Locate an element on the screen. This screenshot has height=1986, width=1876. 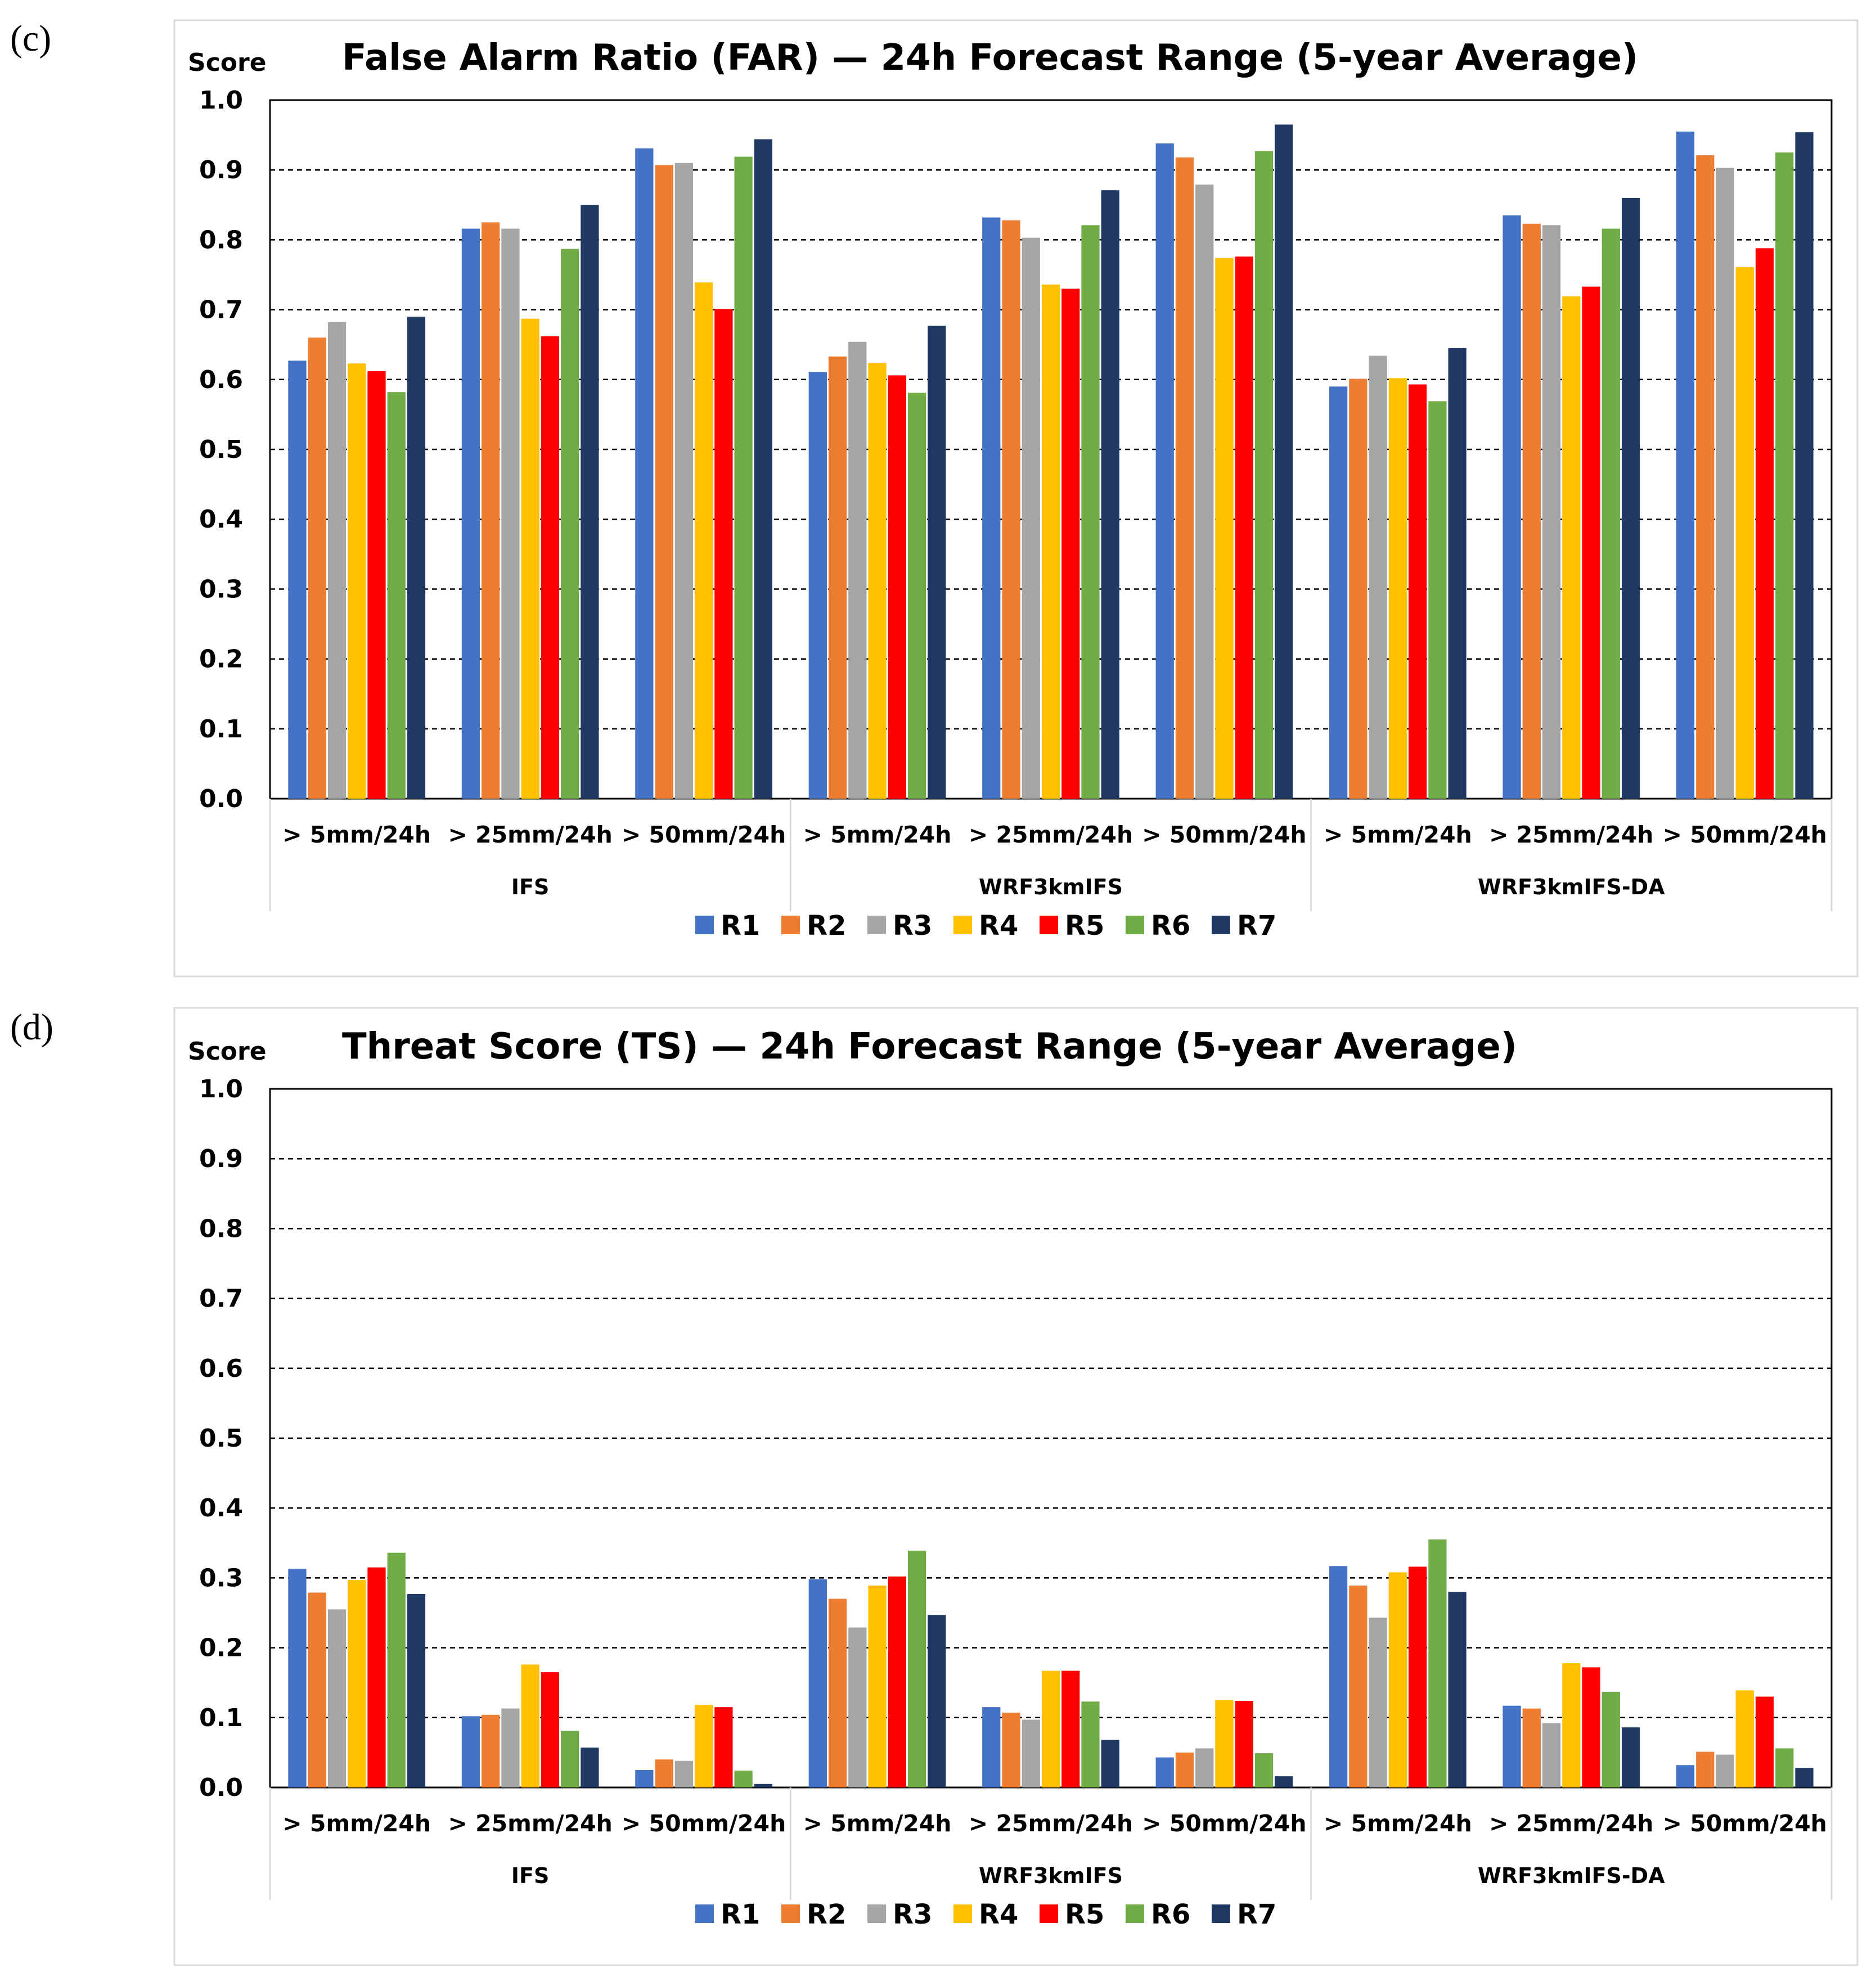
legend-label: R1 is located at coordinates (741, 926).